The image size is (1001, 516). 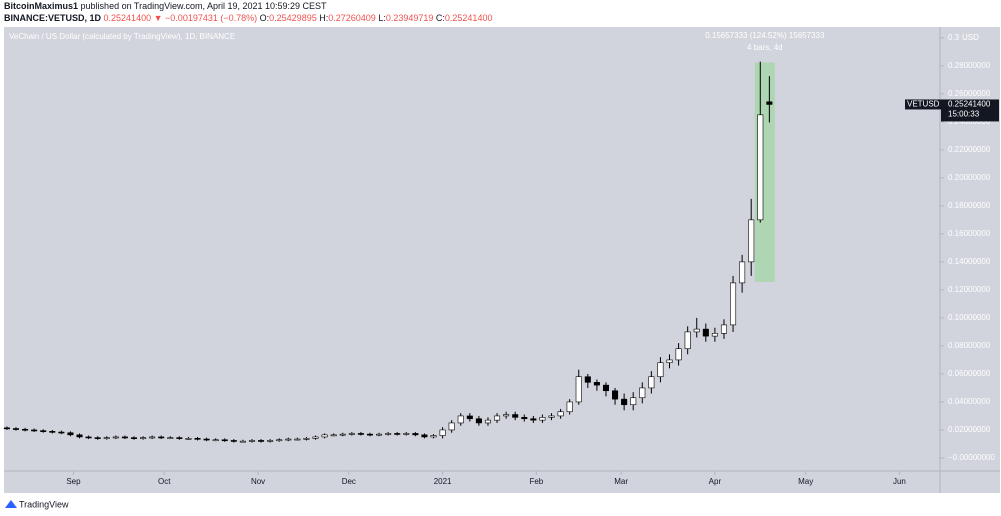 I want to click on h: 0.27260409, so click(x=352, y=18).